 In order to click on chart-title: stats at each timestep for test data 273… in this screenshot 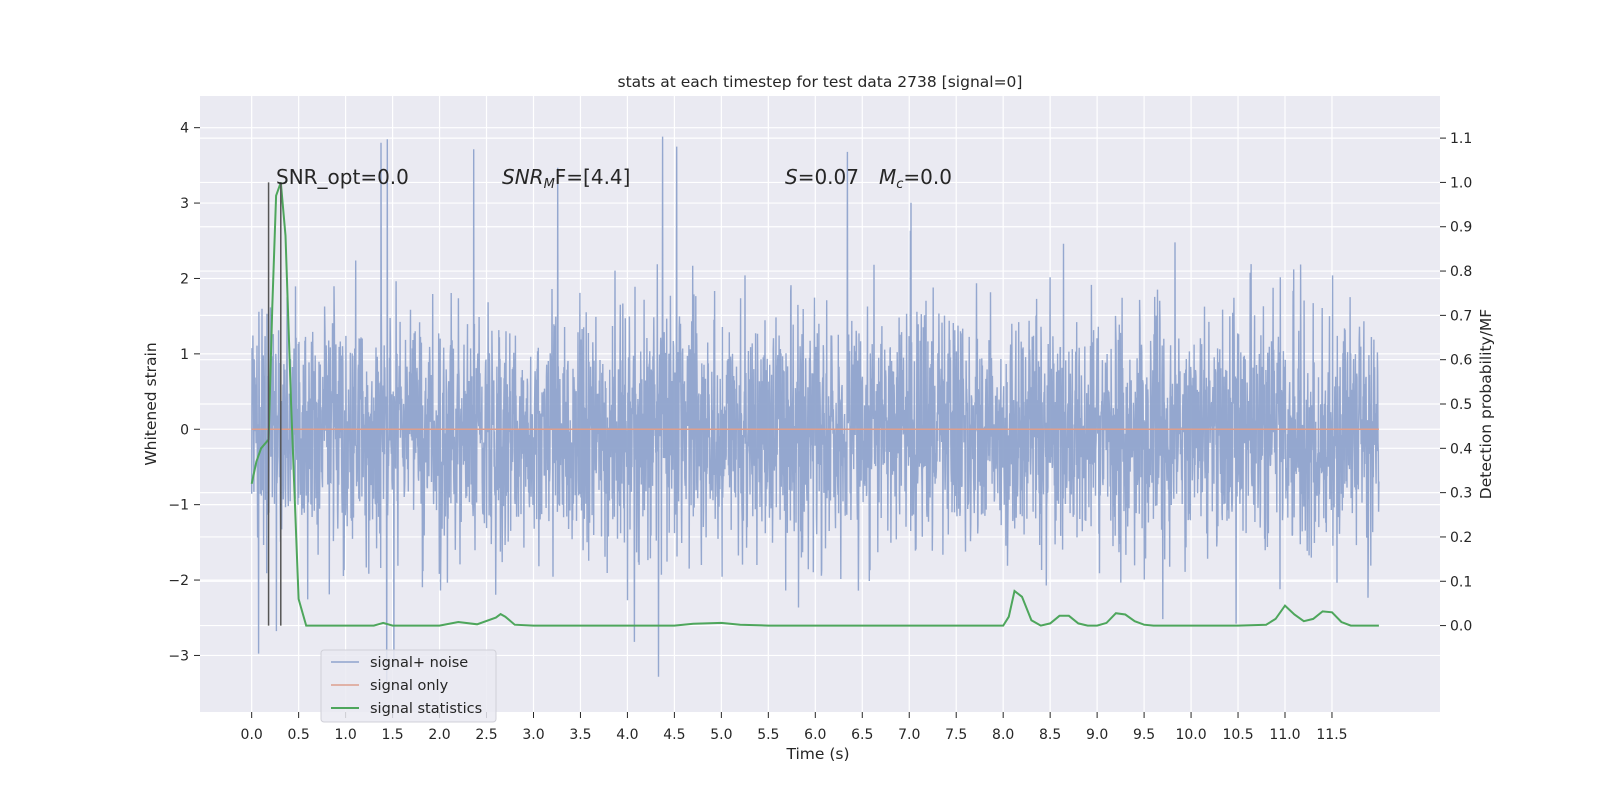, I will do `click(820, 82)`.